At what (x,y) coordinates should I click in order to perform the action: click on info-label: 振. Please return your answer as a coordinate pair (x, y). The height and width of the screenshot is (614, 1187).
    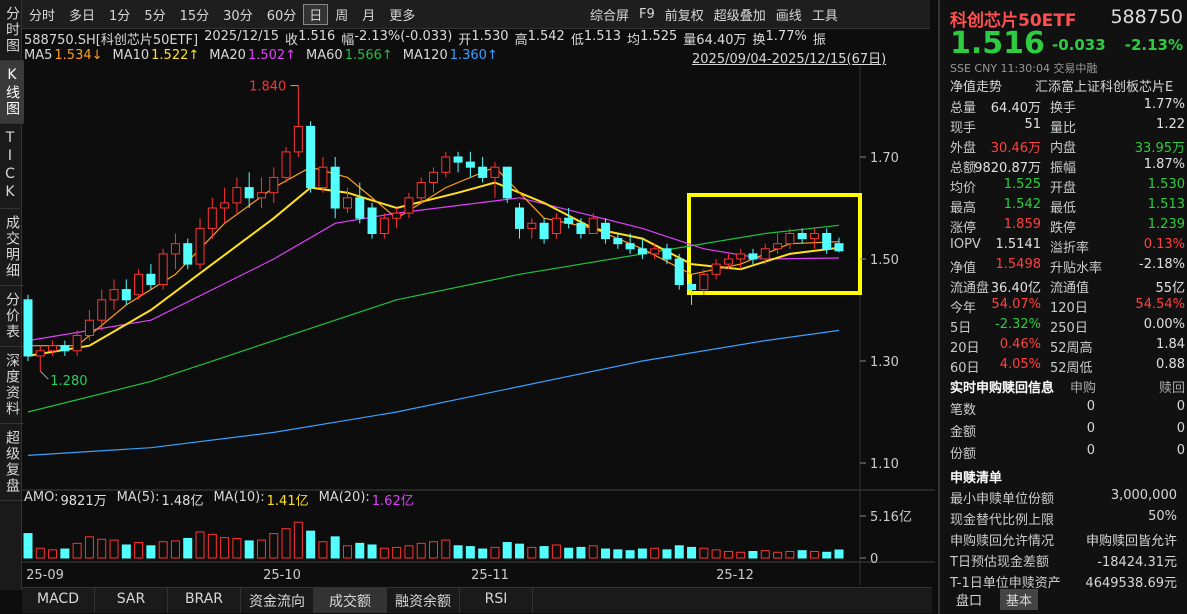
    Looking at the image, I should click on (819, 40).